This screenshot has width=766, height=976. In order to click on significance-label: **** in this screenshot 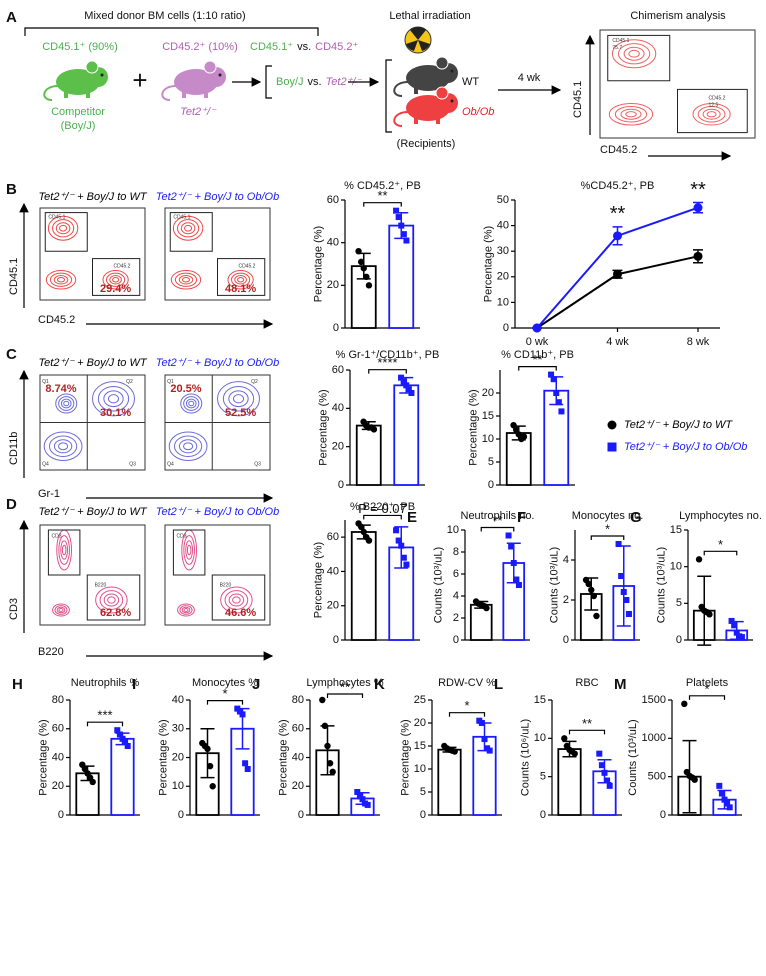, I will do `click(387, 362)`.